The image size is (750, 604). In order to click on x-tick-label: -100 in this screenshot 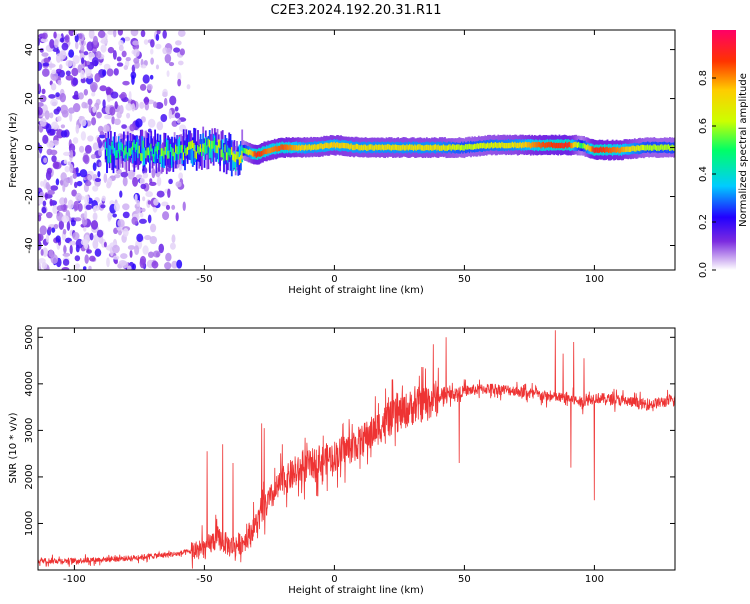, I will do `click(74, 579)`.